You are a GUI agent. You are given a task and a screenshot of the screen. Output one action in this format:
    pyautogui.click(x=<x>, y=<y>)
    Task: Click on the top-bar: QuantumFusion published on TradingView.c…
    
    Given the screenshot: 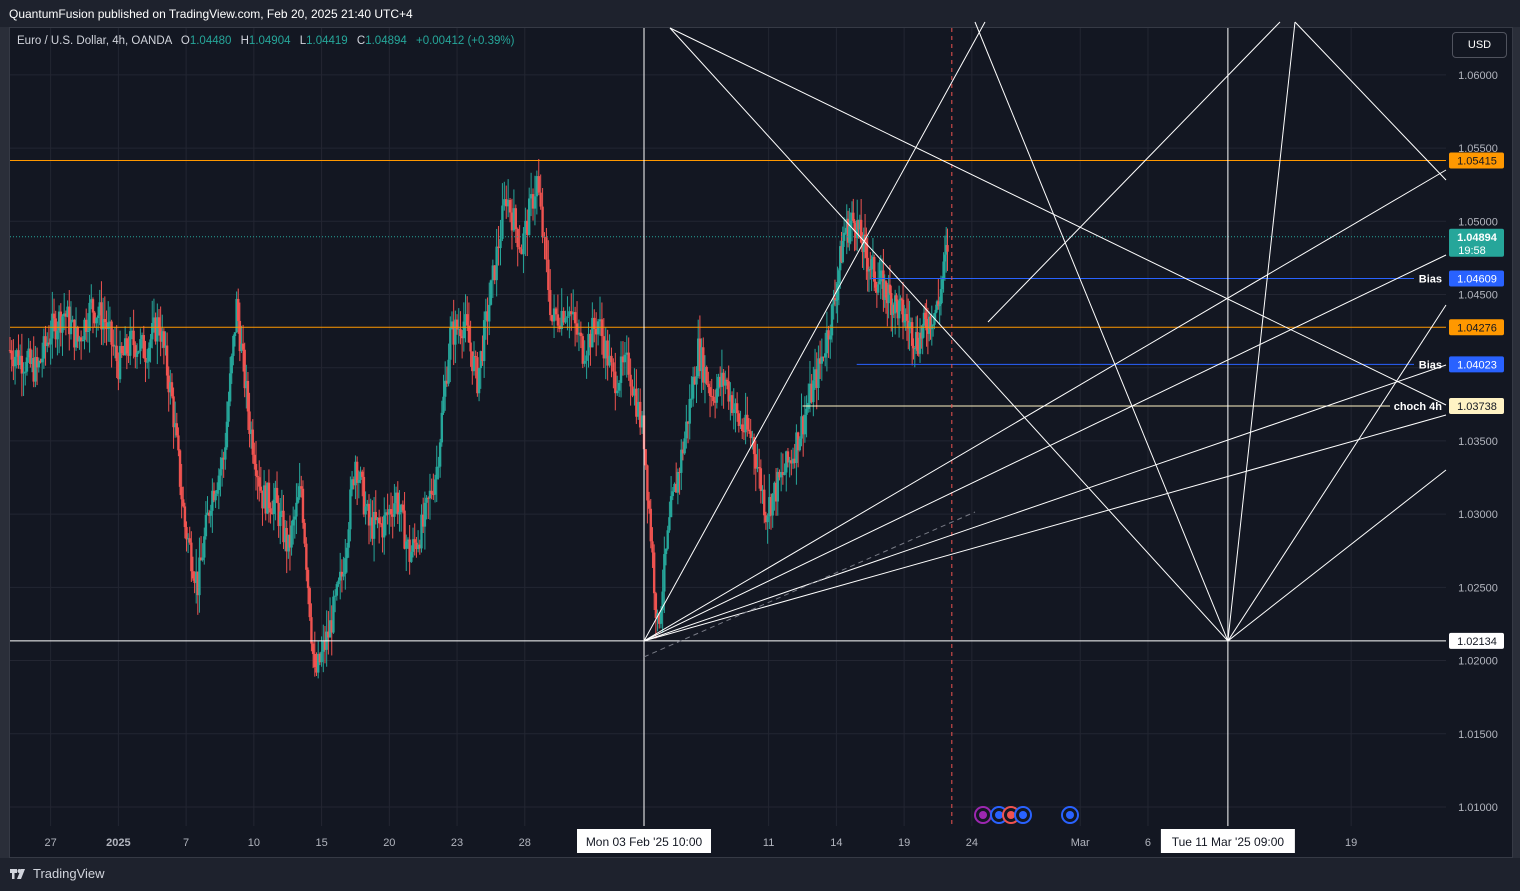 What is the action you would take?
    pyautogui.click(x=760, y=13)
    